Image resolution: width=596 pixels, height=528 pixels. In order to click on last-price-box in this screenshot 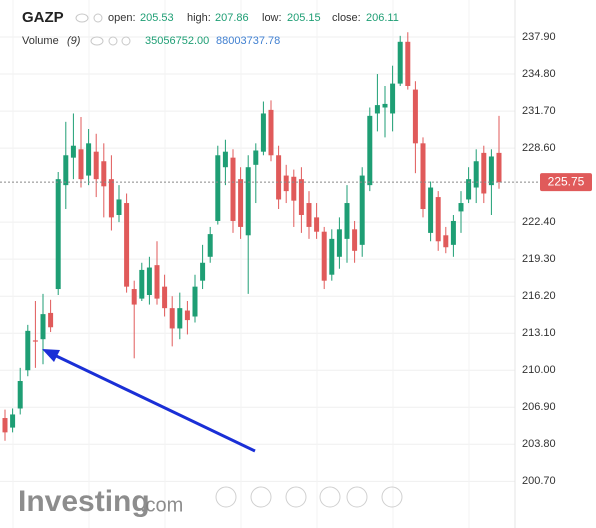, I will do `click(566, 182)`.